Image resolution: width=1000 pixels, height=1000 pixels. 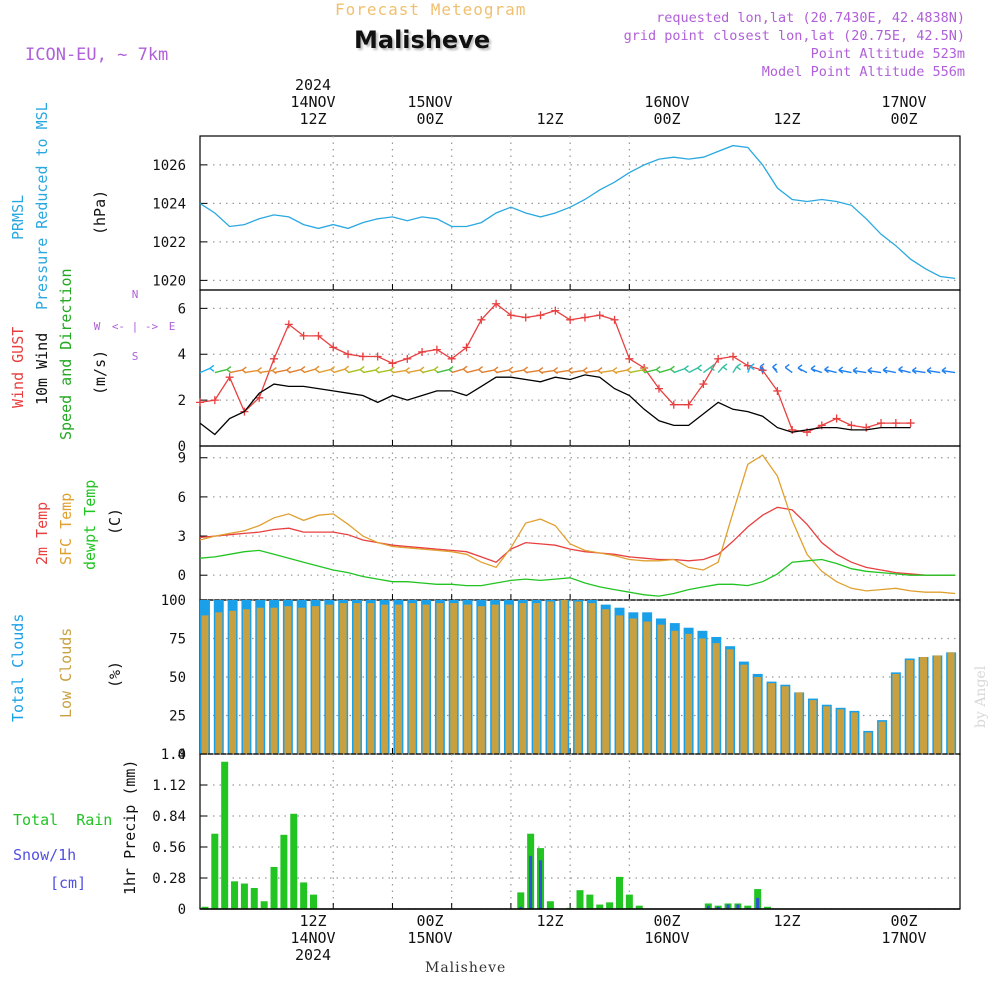 I want to click on wind10-label: 10m Wind, so click(x=42, y=369).